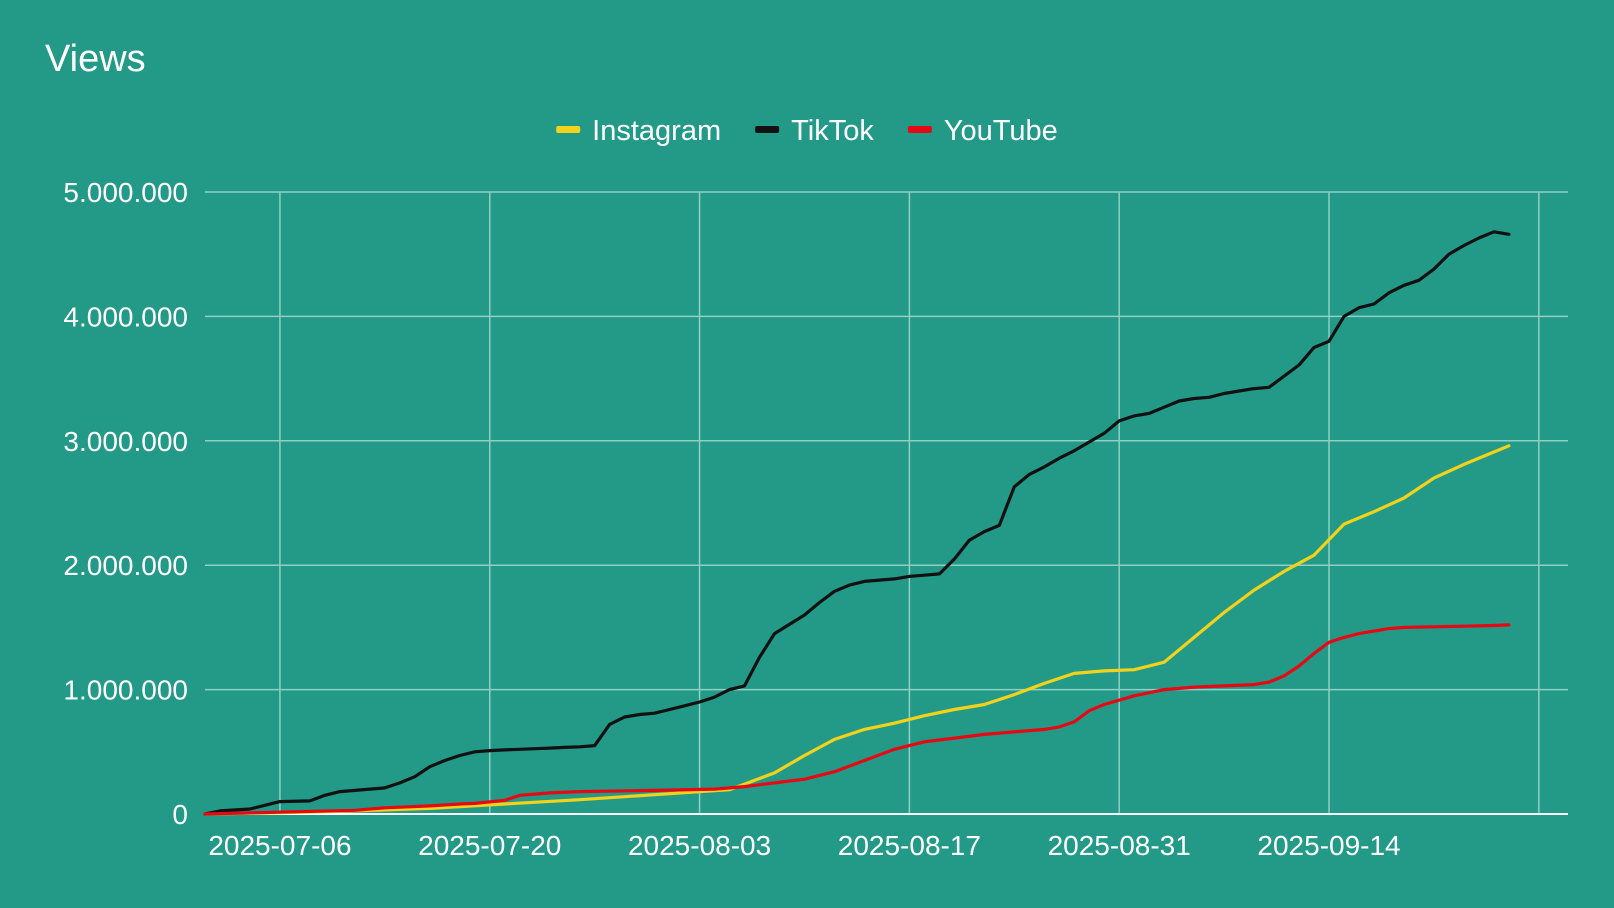  What do you see at coordinates (125, 316) in the screenshot?
I see `y-tick-label: 4.000.000` at bounding box center [125, 316].